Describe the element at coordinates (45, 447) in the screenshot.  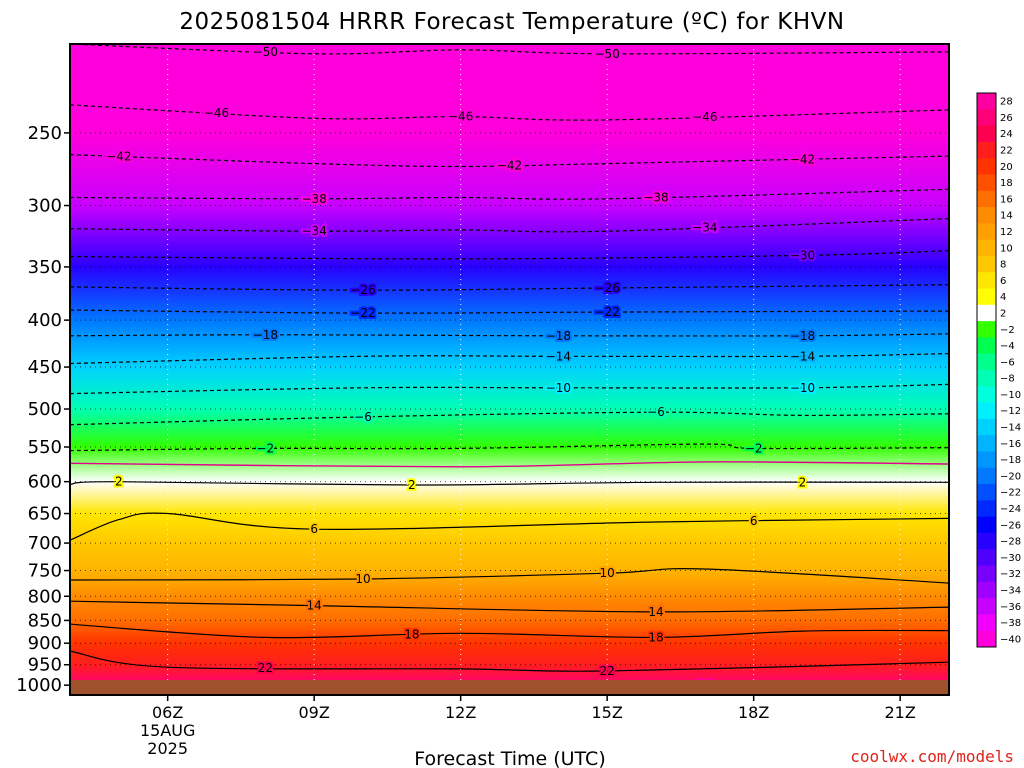
I see `y-tick-label: 550` at that location.